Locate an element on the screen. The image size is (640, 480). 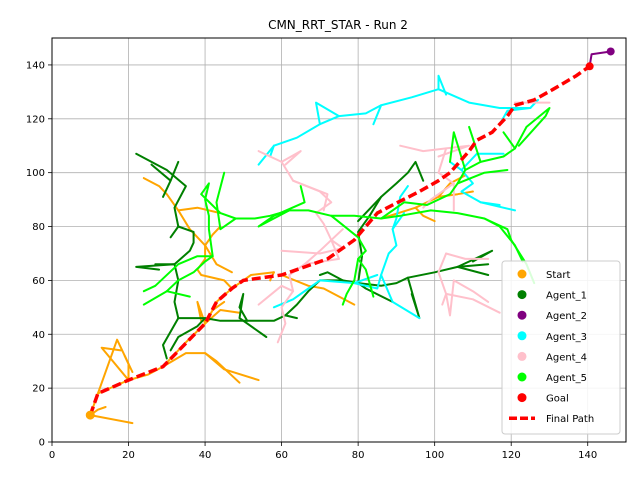
legend-box is located at coordinates (561, 347).